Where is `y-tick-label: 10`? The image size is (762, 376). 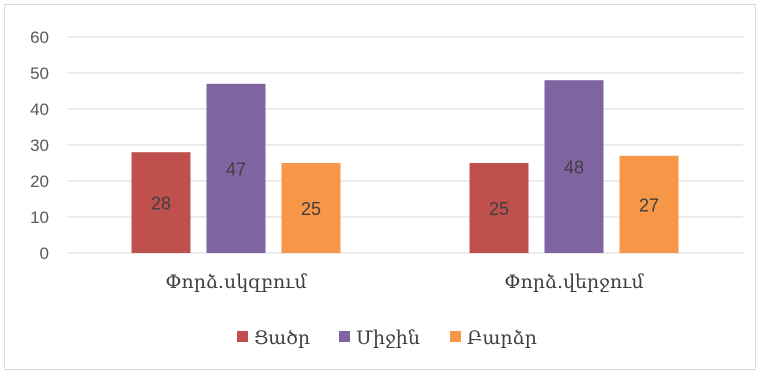 y-tick-label: 10 is located at coordinates (39, 217).